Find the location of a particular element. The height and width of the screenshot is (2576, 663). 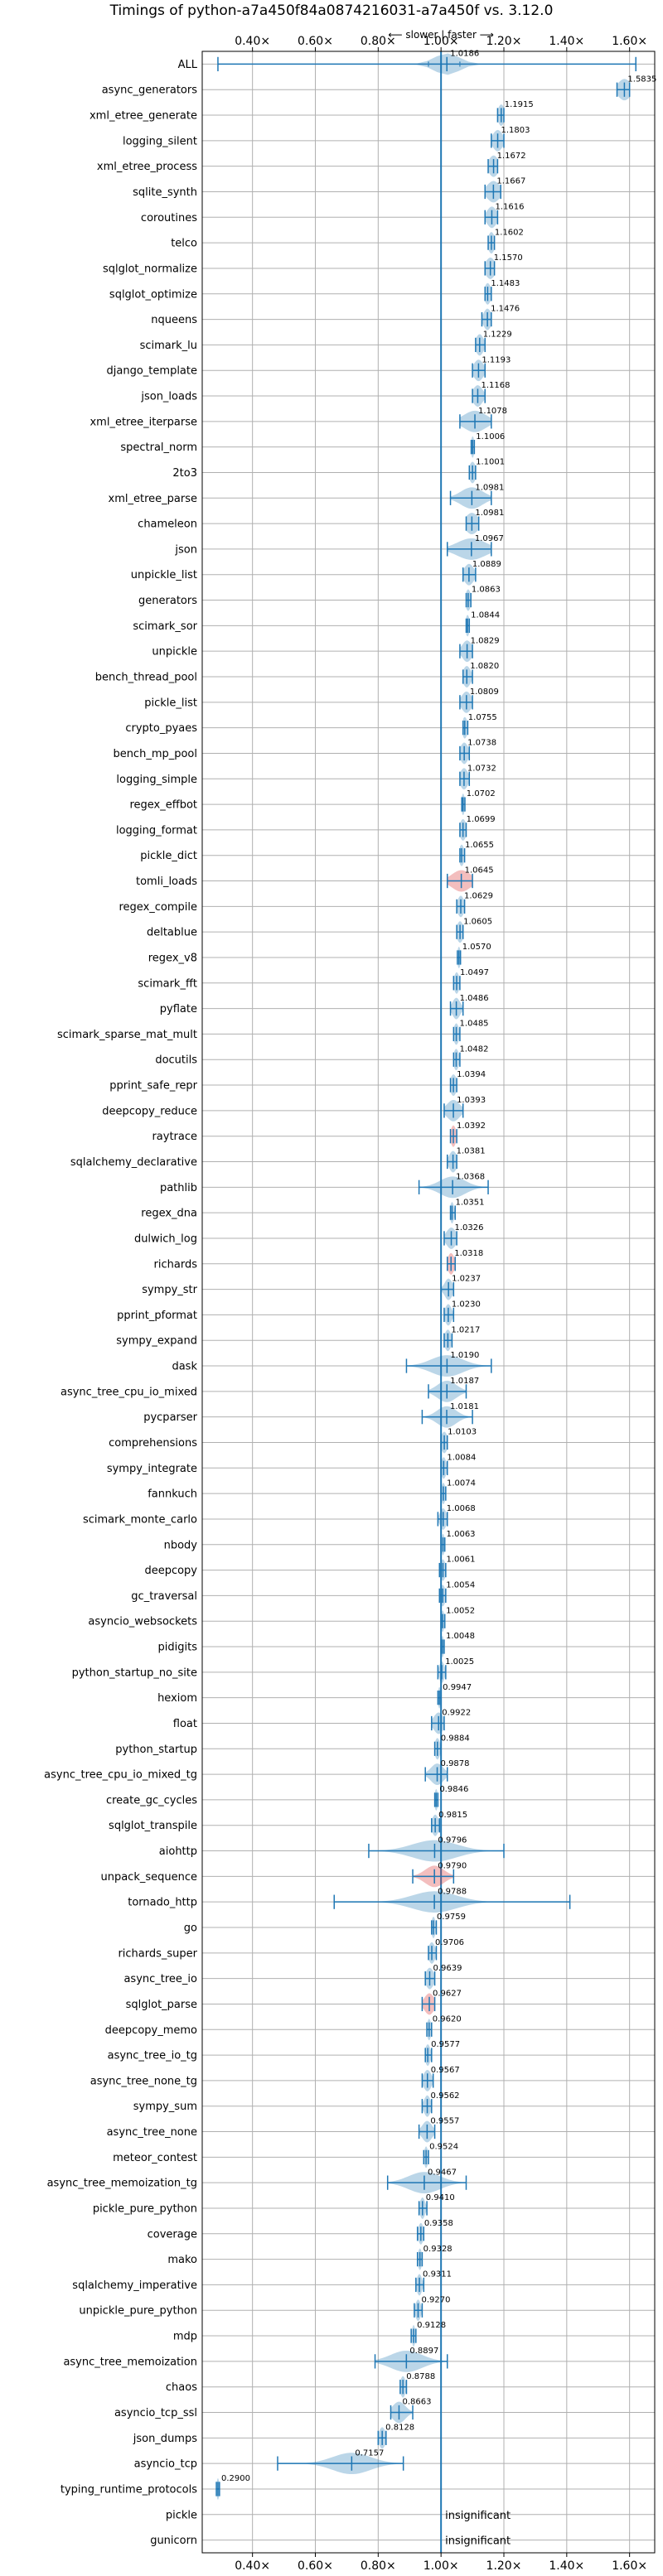

value-label: 0.8788 is located at coordinates (420, 2376).